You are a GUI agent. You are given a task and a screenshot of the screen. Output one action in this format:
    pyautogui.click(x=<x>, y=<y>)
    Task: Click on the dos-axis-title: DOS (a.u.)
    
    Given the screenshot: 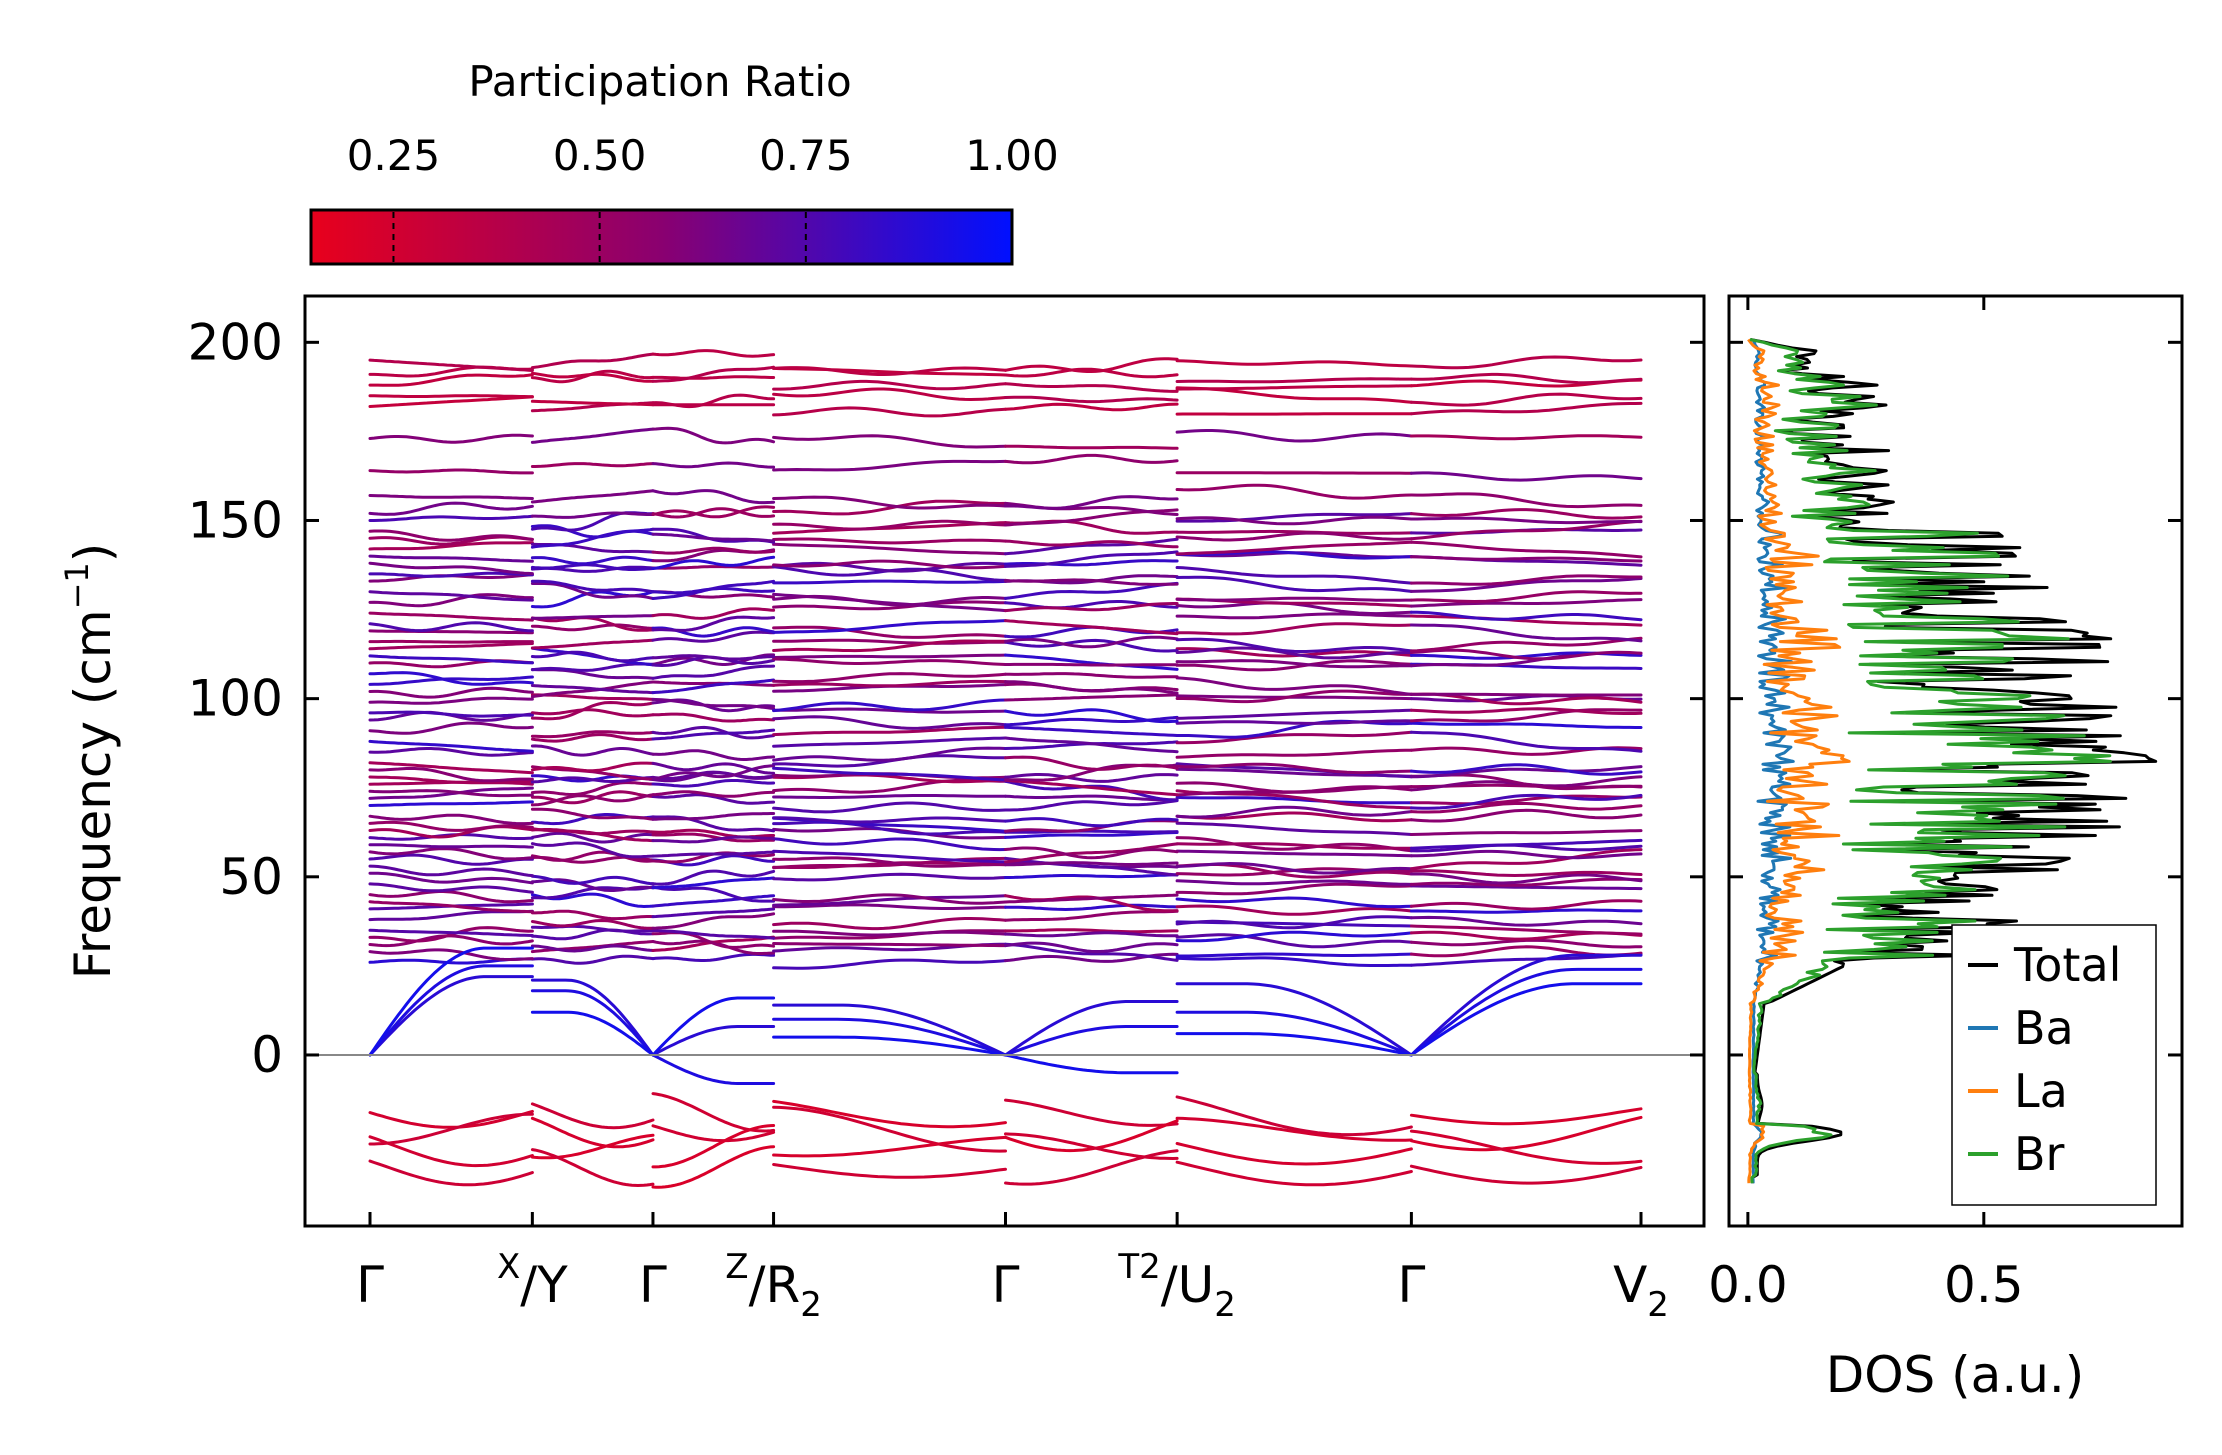 What is the action you would take?
    pyautogui.click(x=1955, y=1375)
    